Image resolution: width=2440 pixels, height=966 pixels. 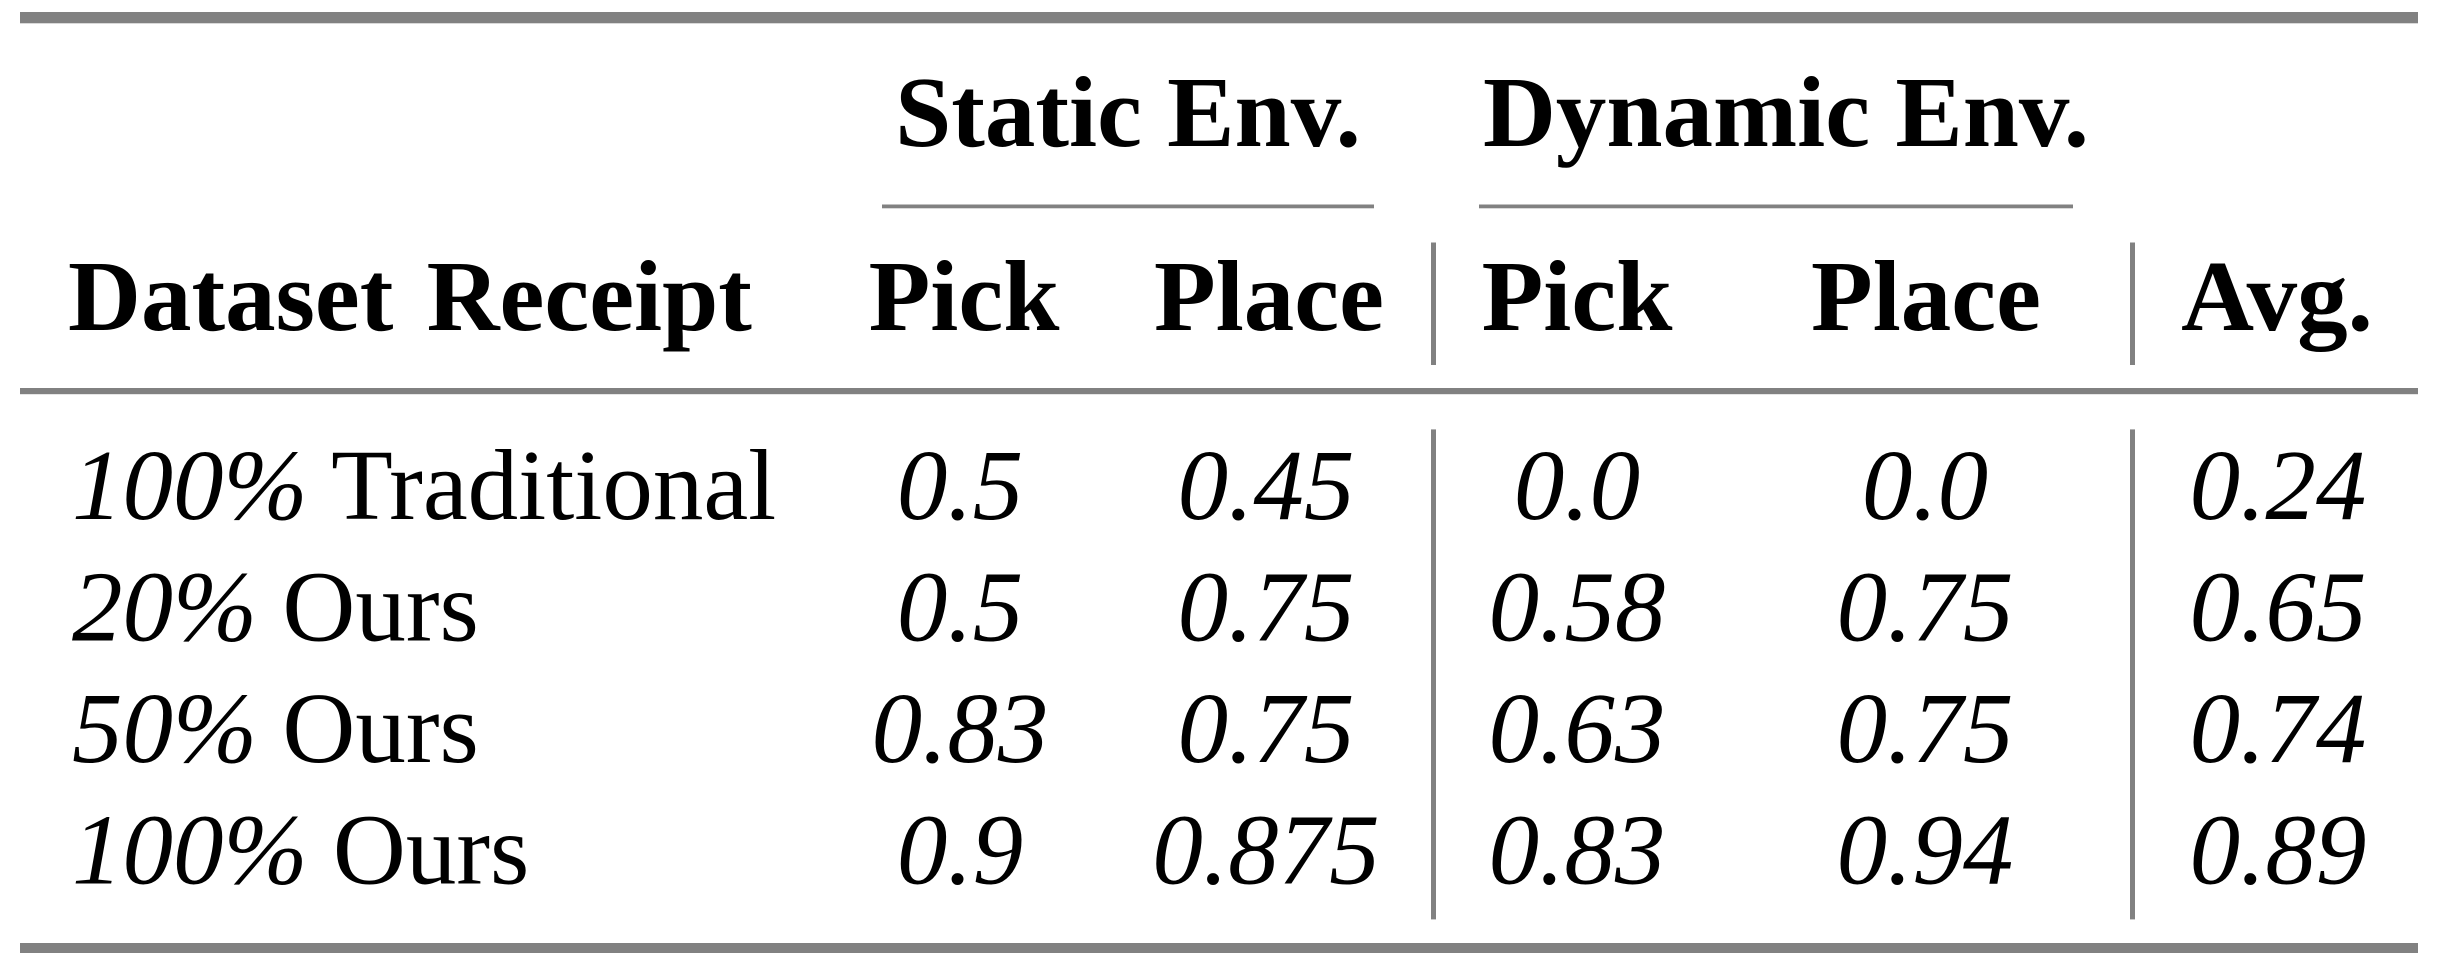 I want to click on svg-text: Static Env., so click(x=1128, y=112).